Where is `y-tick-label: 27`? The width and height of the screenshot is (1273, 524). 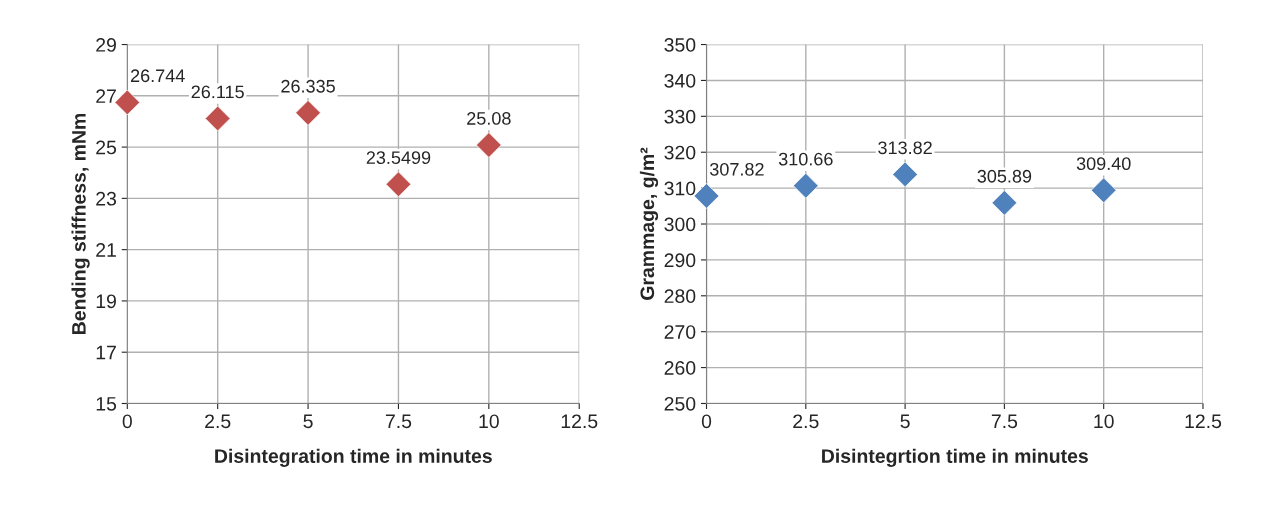 y-tick-label: 27 is located at coordinates (106, 96).